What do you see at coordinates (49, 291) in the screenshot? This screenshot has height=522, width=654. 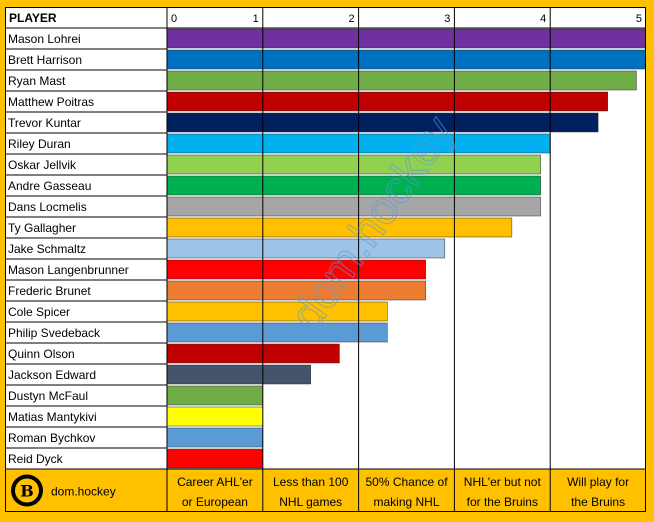 I see `player-name-label: Frederic Brunet` at bounding box center [49, 291].